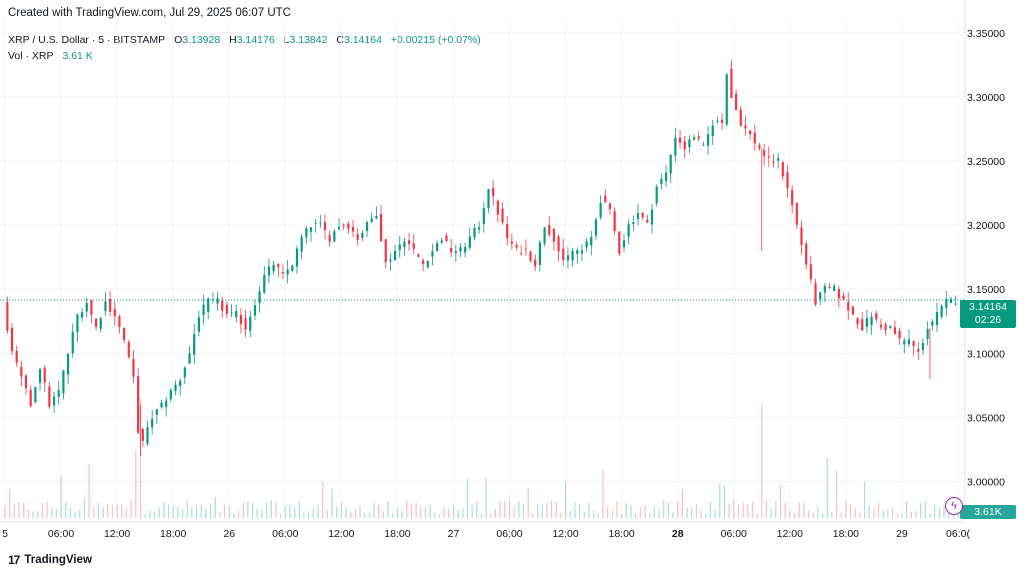 This screenshot has height=576, width=1024. I want to click on tradingview-logo: 17 TradingView, so click(50, 560).